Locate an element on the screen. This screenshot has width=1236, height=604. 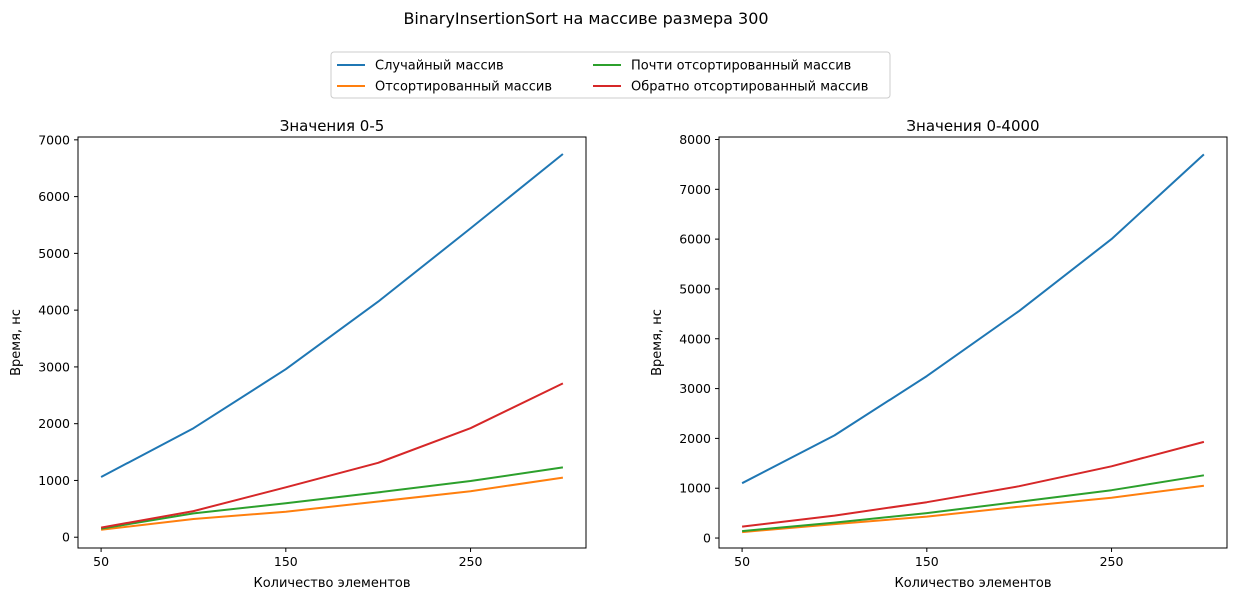
legend-frame is located at coordinates (610, 75).